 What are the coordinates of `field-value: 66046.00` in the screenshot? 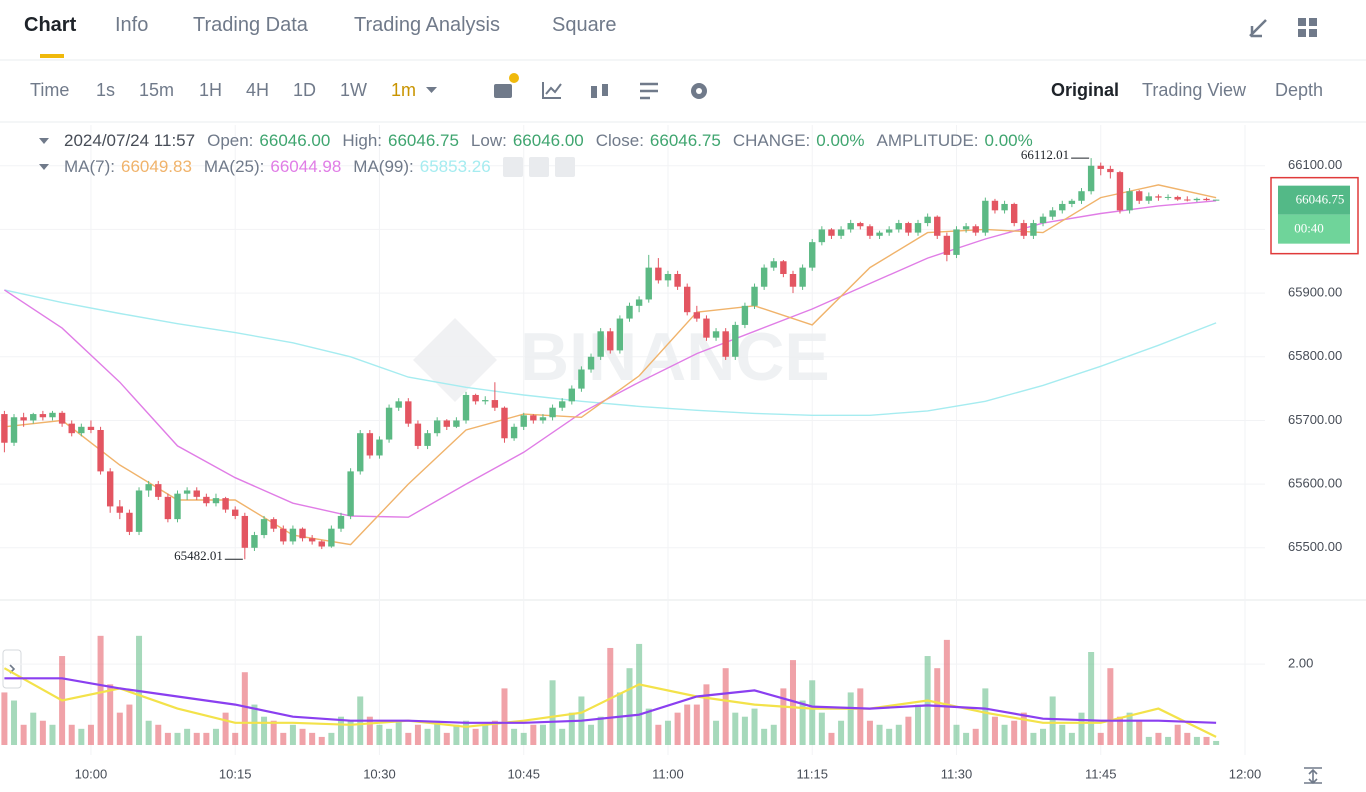 It's located at (295, 140).